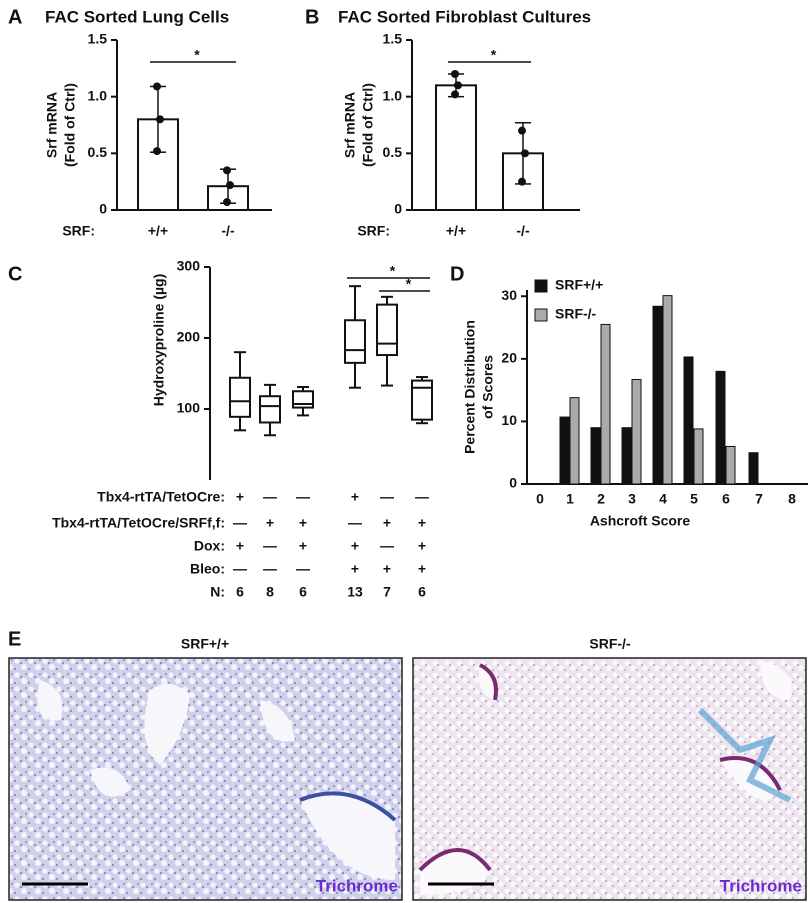 Image resolution: width=810 pixels, height=903 pixels. I want to click on y-tick-label: 30, so click(509, 295).